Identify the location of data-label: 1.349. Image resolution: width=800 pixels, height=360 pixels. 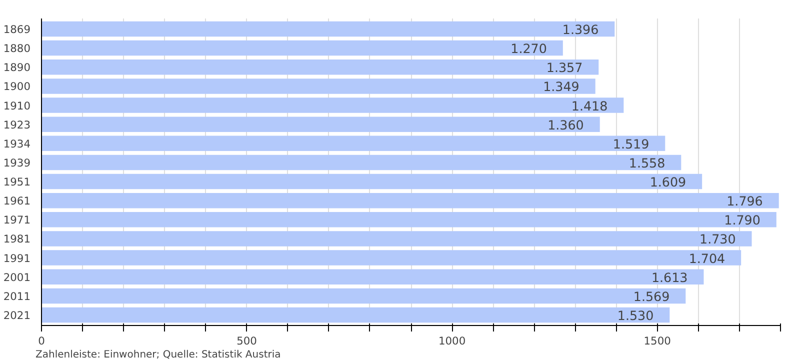
(561, 86).